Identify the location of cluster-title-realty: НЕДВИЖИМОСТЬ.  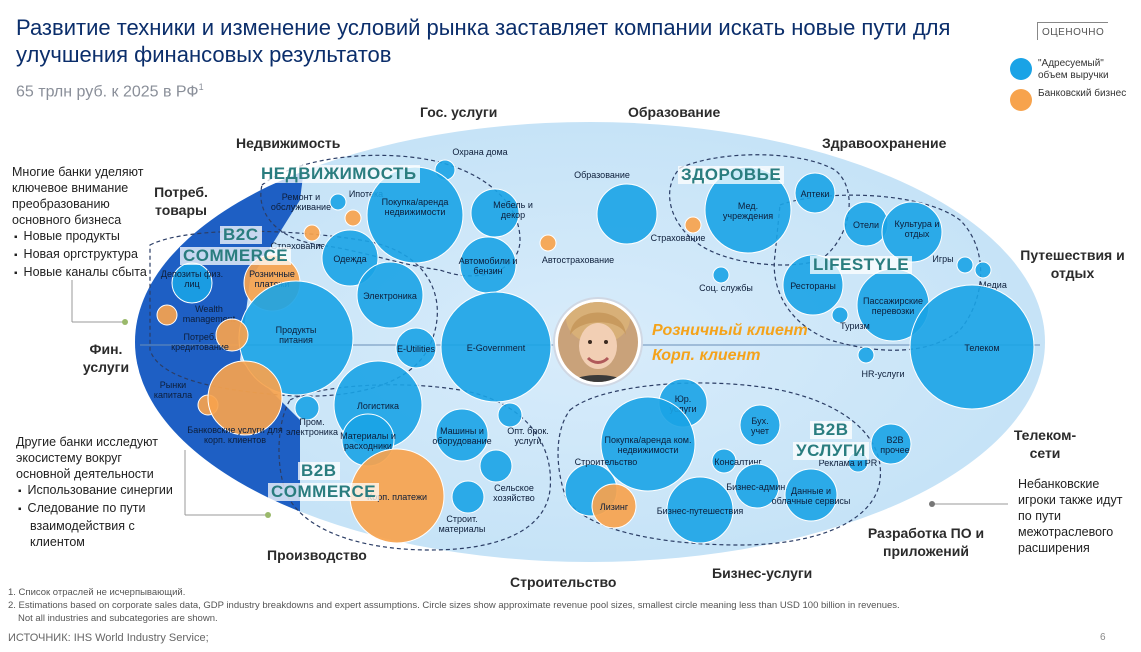
(339, 174).